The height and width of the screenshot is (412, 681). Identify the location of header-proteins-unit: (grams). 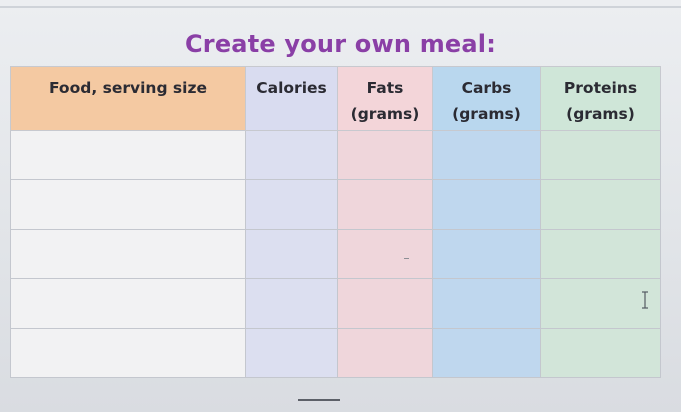
(600, 114).